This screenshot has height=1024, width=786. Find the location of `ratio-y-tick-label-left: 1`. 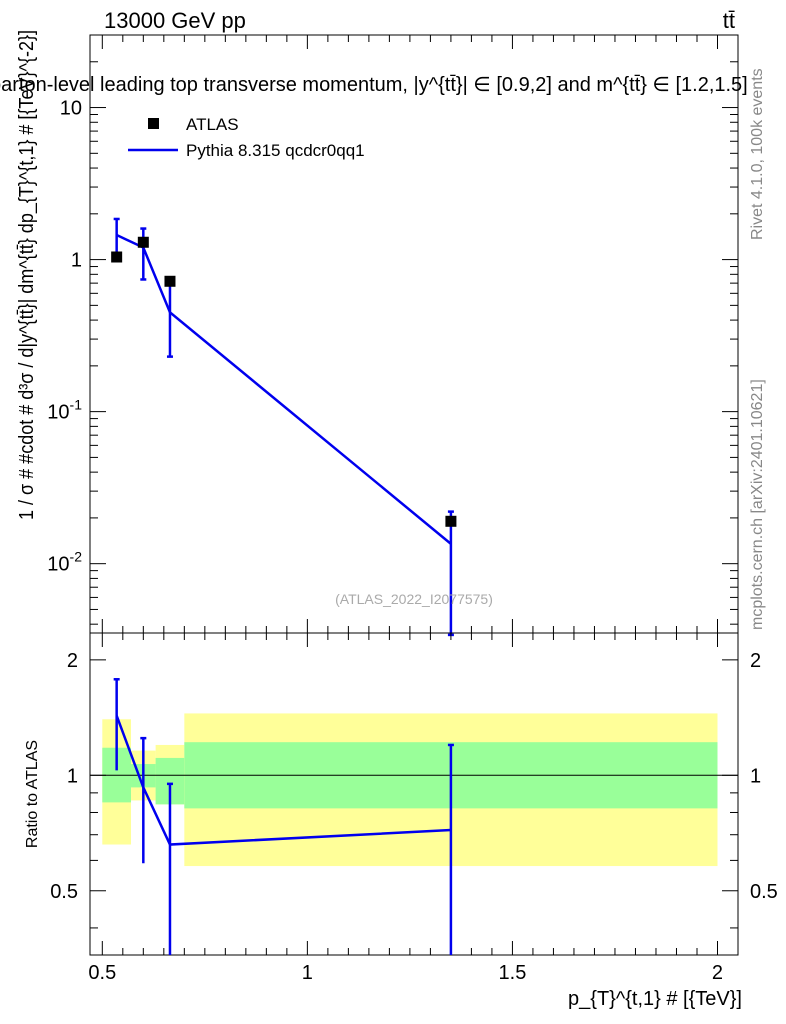

ratio-y-tick-label-left: 1 is located at coordinates (72, 776).